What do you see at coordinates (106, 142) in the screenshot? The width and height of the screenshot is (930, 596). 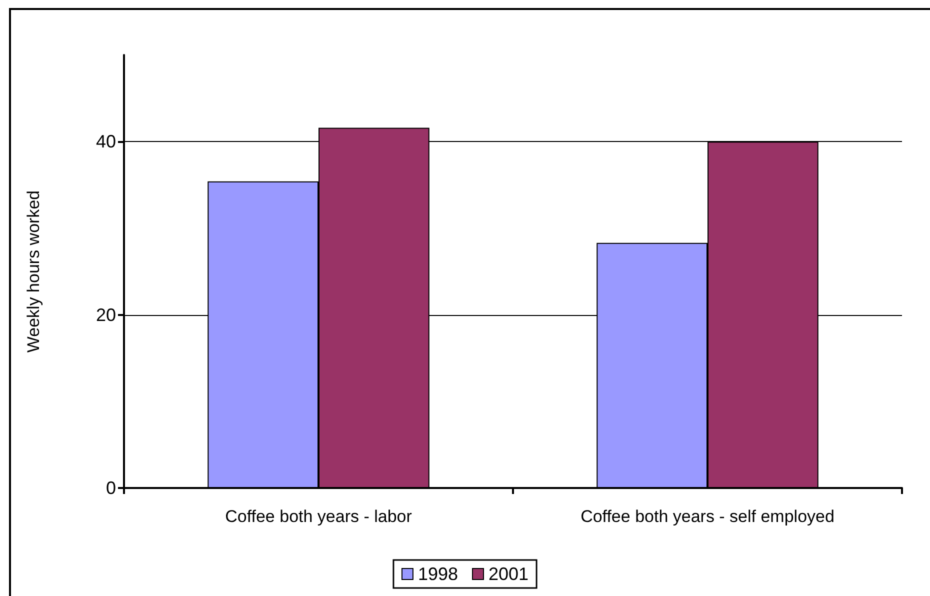 I see `y-tick-label: 40` at bounding box center [106, 142].